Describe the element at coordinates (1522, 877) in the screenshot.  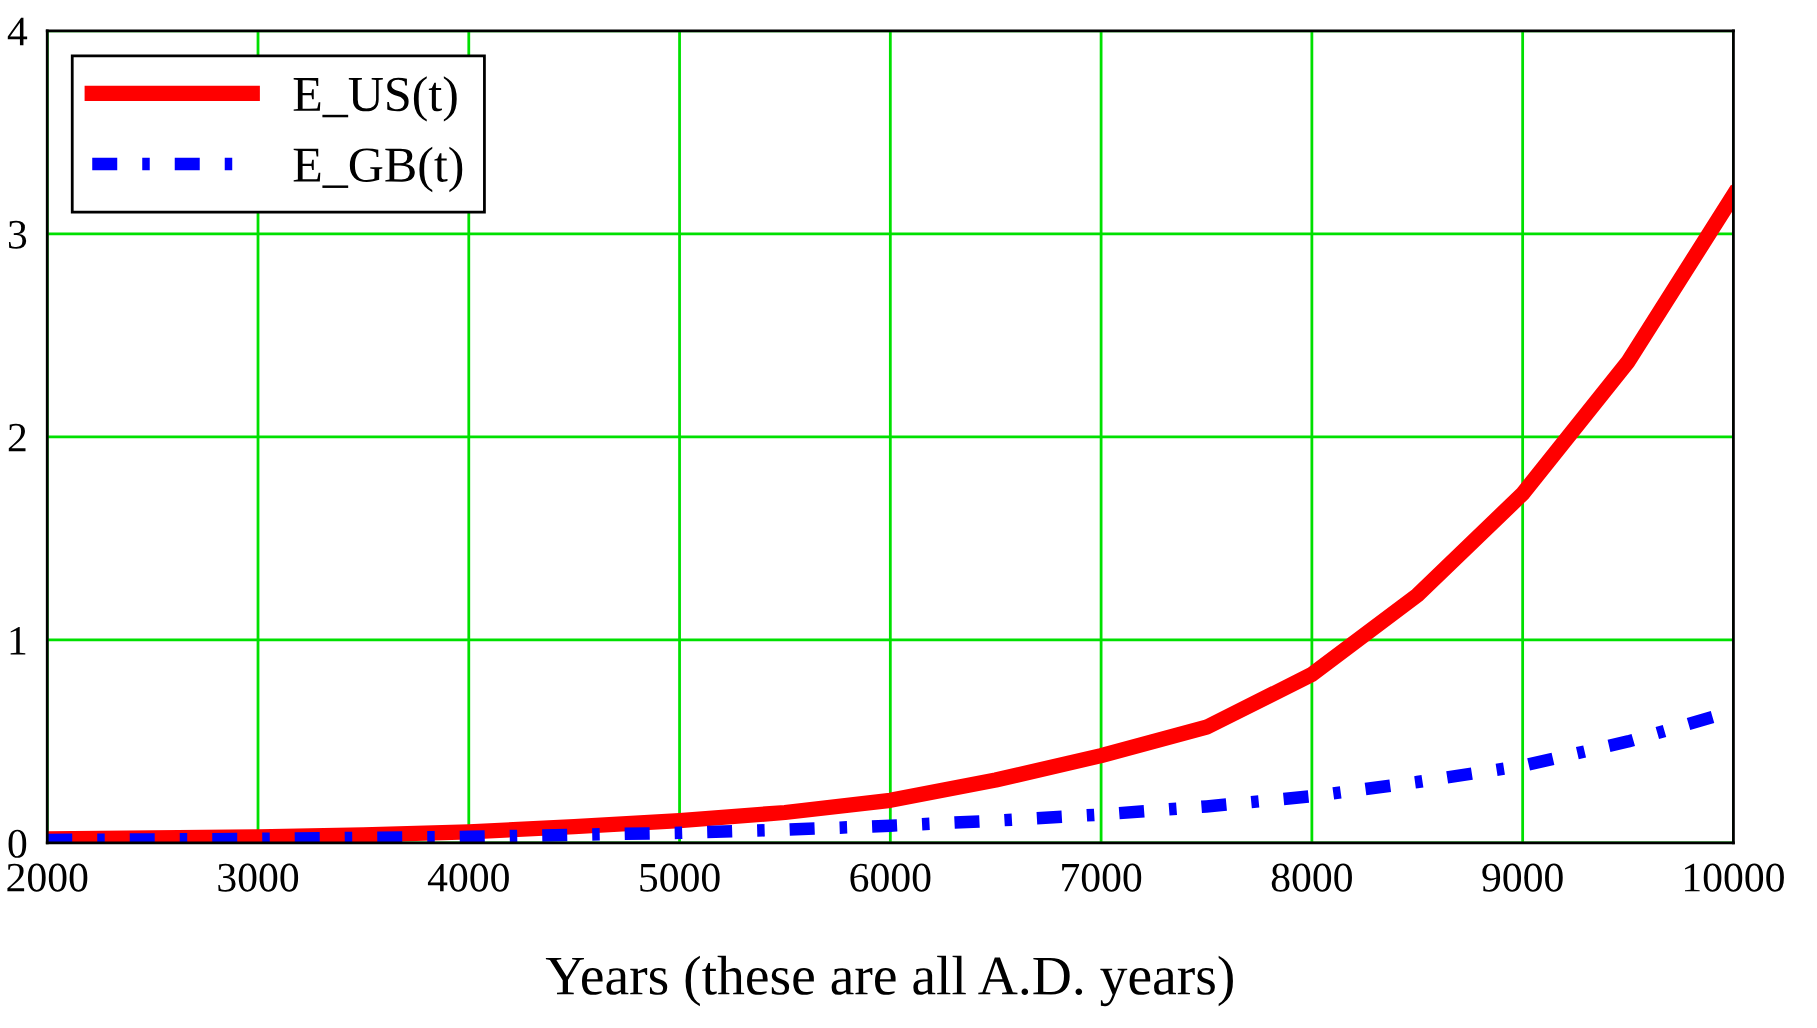
I see `x-tick-label: 9000` at that location.